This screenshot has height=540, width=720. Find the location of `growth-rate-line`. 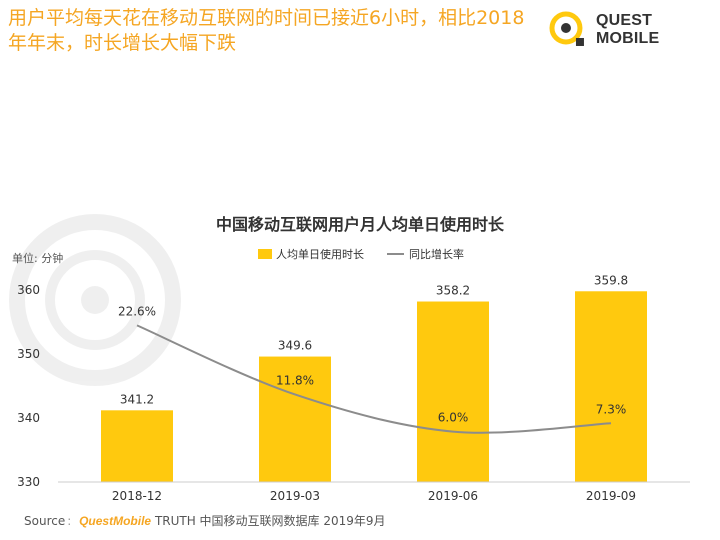

growth-rate-line is located at coordinates (374, 379).